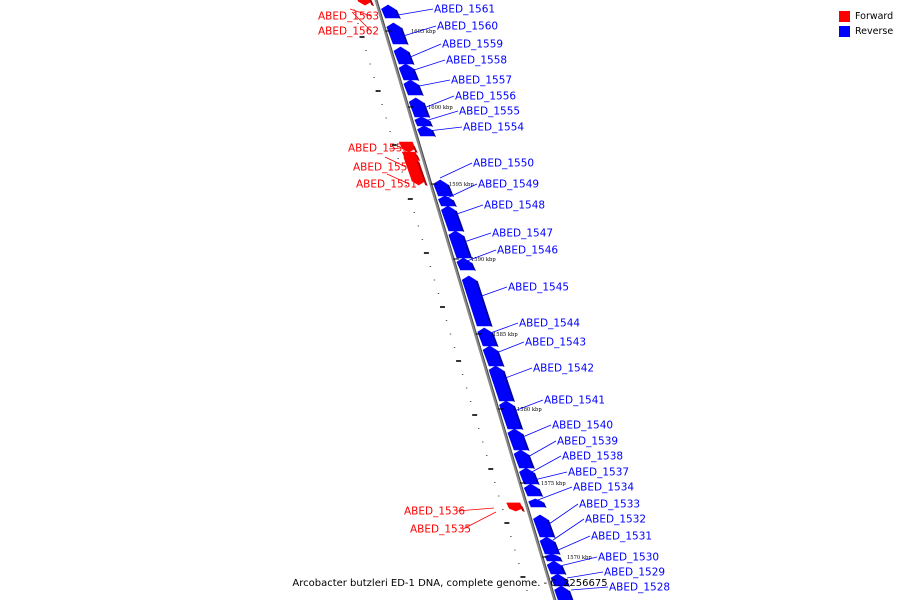  Describe the element at coordinates (481, 81) in the screenshot. I see `gene-label: ABED_1557` at that location.